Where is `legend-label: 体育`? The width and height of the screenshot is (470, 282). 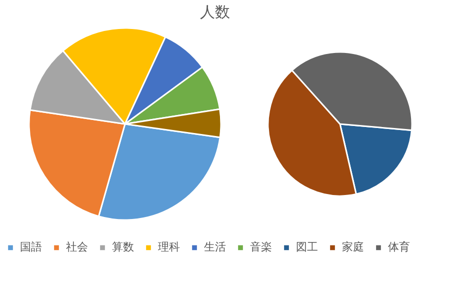 legend-label: 体育 is located at coordinates (399, 247).